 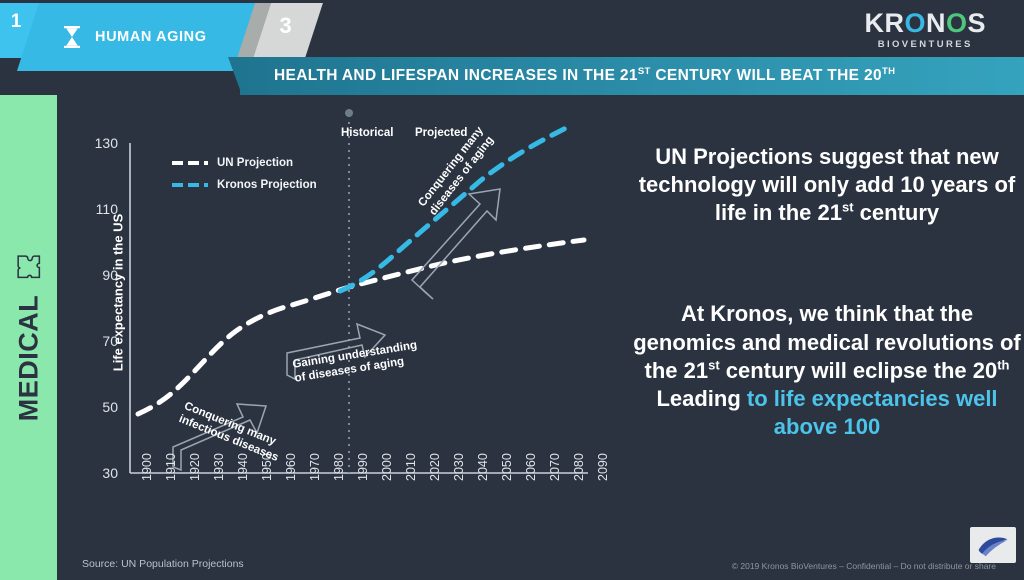 I want to click on x-tick-2000: 2000, so click(x=387, y=467).